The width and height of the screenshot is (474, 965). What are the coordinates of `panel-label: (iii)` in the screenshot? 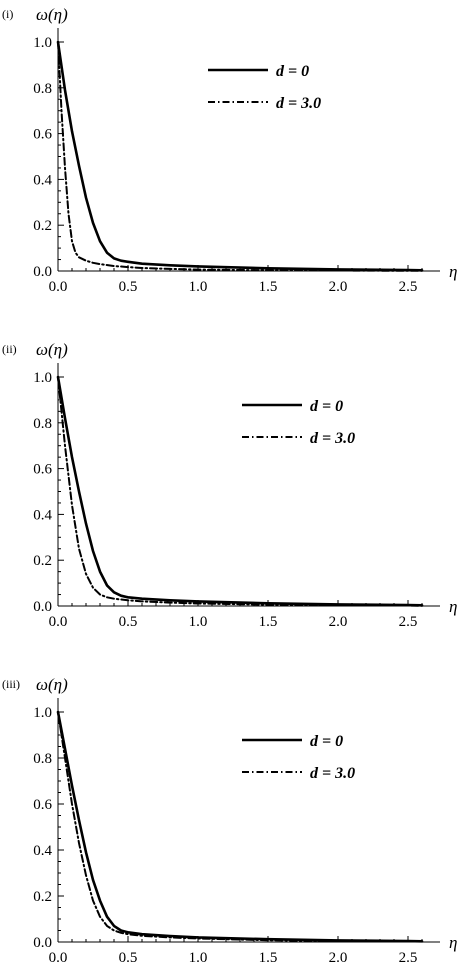 It's located at (11, 684).